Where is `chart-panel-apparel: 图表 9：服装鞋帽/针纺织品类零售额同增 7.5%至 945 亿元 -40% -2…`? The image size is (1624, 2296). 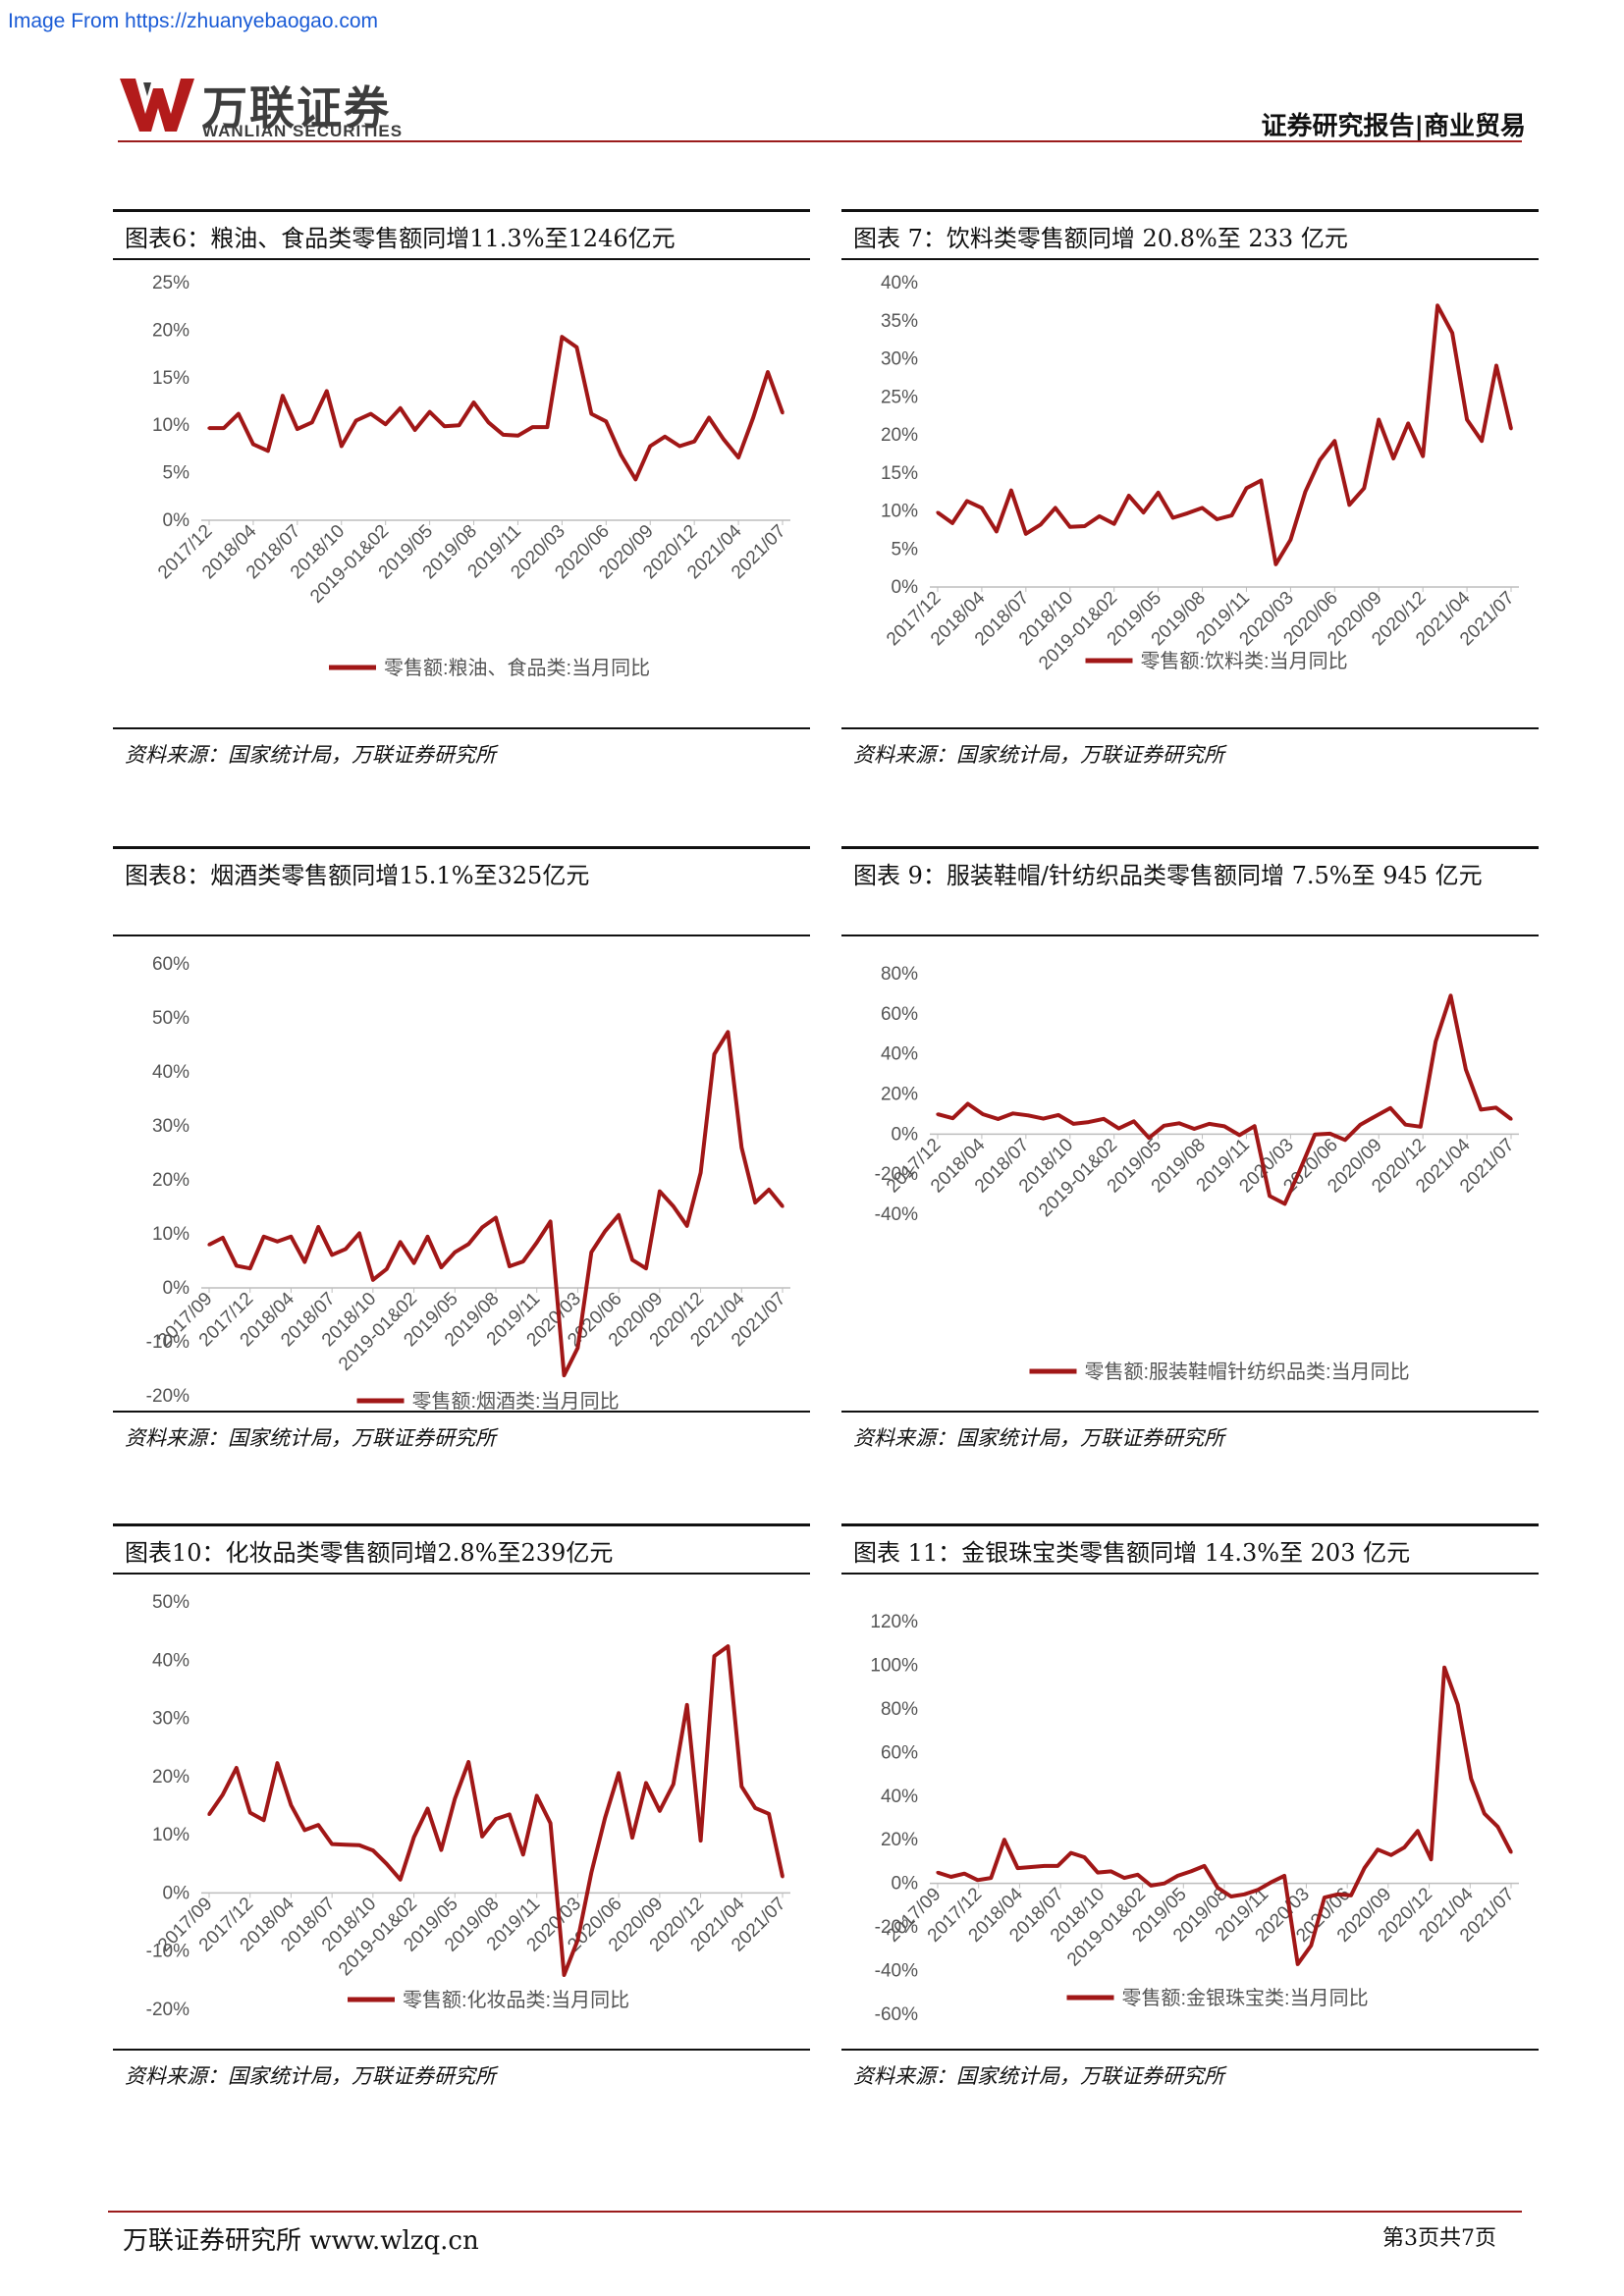 chart-panel-apparel: 图表 9：服装鞋帽/针纺织品类零售额同增 7.5%至 945 亿元 -40% -2… is located at coordinates (1190, 1150).